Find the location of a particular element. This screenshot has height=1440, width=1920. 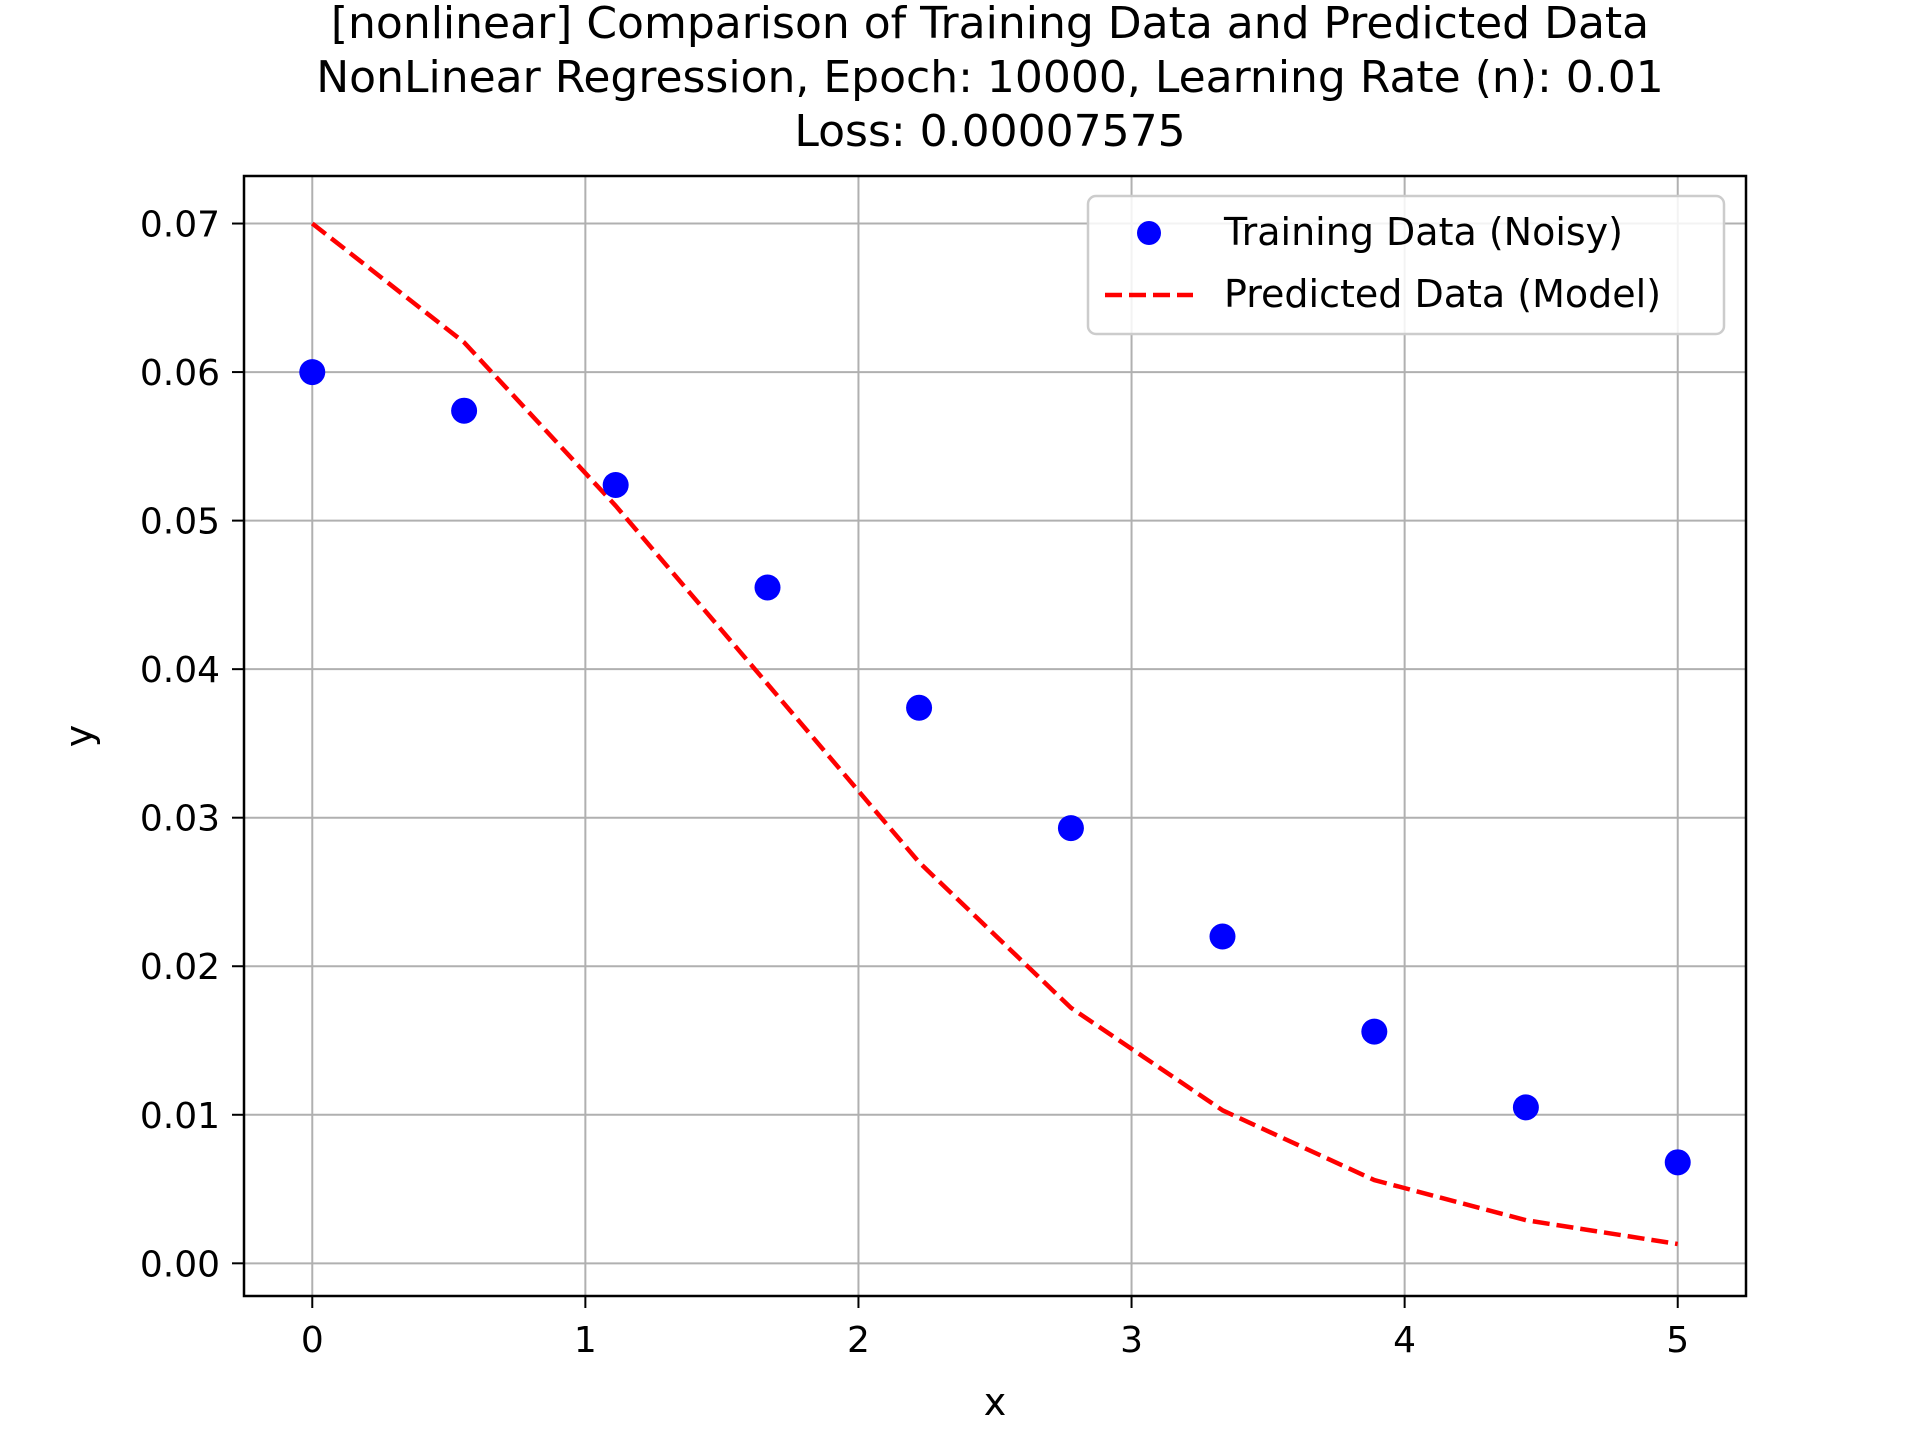

legend-label-predicted: Predicted Data (Model) is located at coordinates (1442, 294).